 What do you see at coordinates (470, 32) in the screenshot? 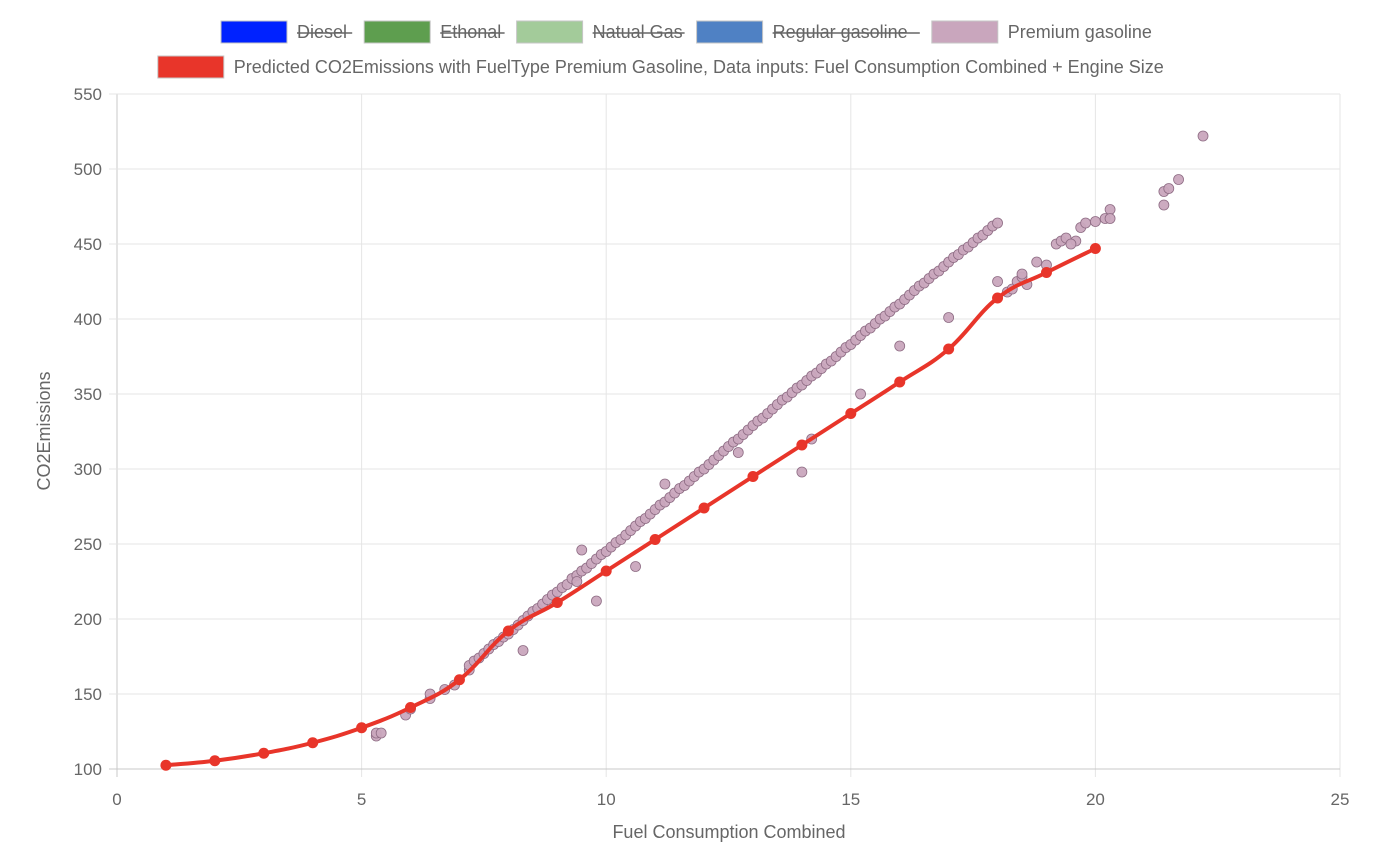
I see `legend-label: Ethonal` at bounding box center [470, 32].